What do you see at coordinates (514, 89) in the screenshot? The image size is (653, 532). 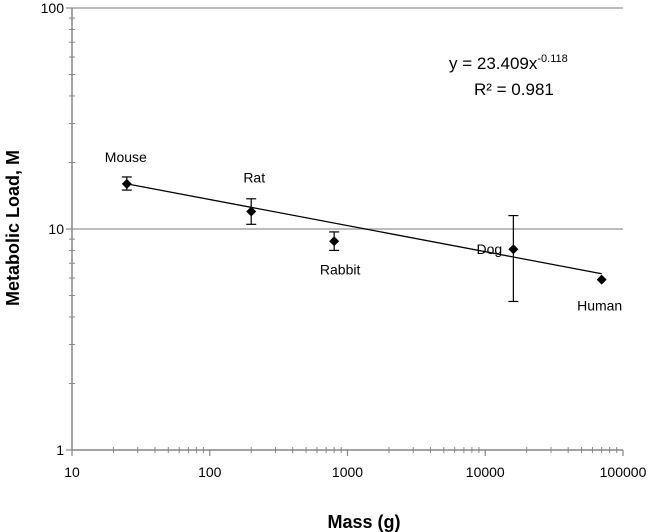 I see `r-squared-label: R² = 0.981` at bounding box center [514, 89].